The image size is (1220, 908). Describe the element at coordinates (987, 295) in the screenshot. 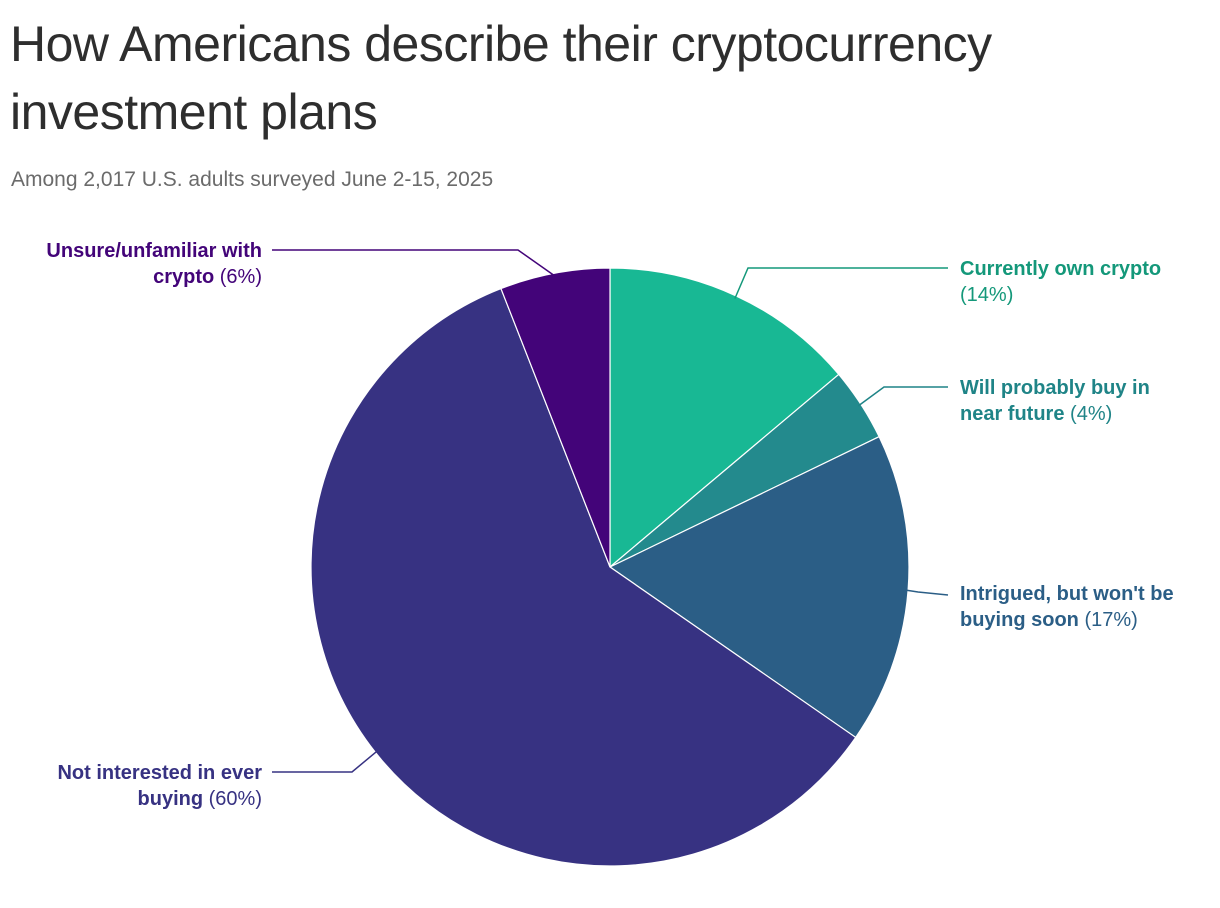

I see `label-own-pct: (14%)` at that location.